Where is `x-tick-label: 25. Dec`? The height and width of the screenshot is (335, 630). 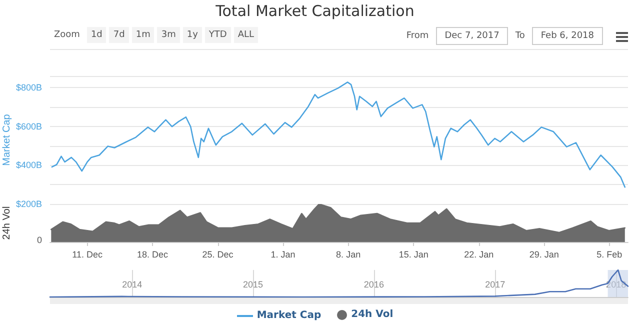
x-tick-label: 25. Dec is located at coordinates (218, 255).